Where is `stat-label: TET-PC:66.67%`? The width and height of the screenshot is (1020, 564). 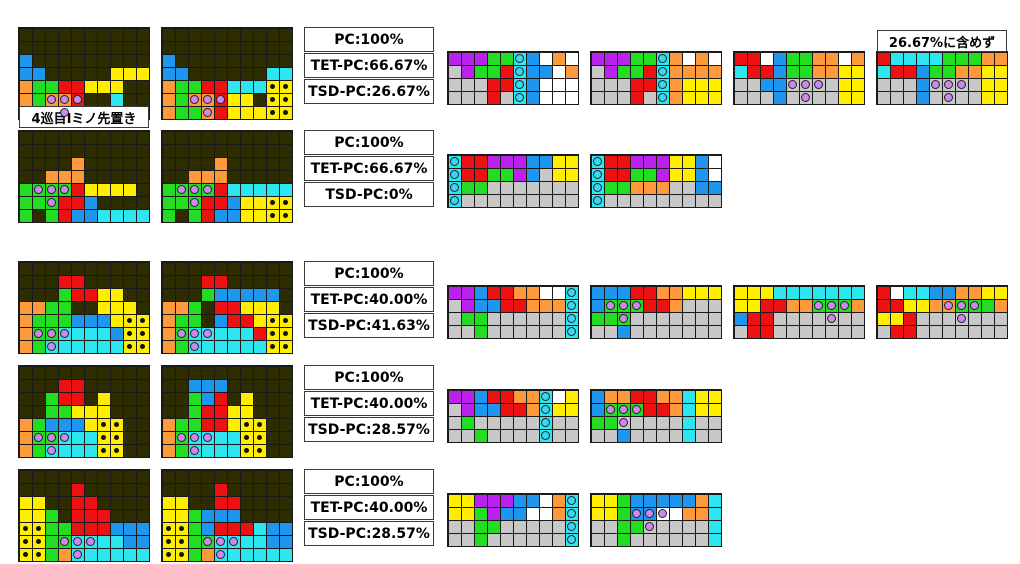 stat-label: TET-PC:66.67% is located at coordinates (369, 168).